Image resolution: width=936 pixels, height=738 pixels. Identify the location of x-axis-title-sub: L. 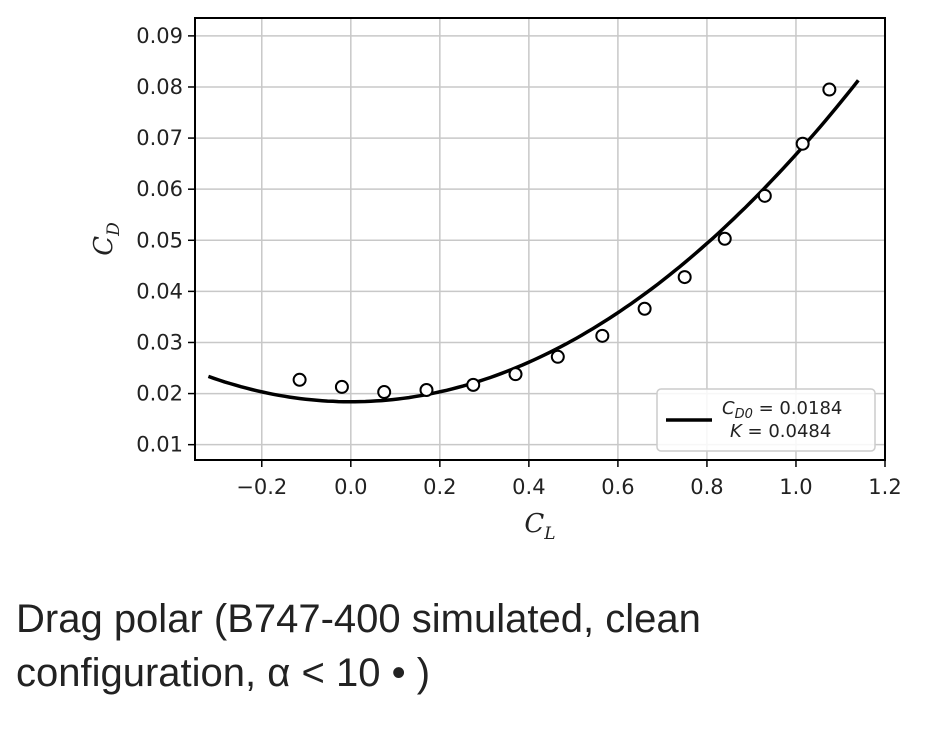
(549, 534).